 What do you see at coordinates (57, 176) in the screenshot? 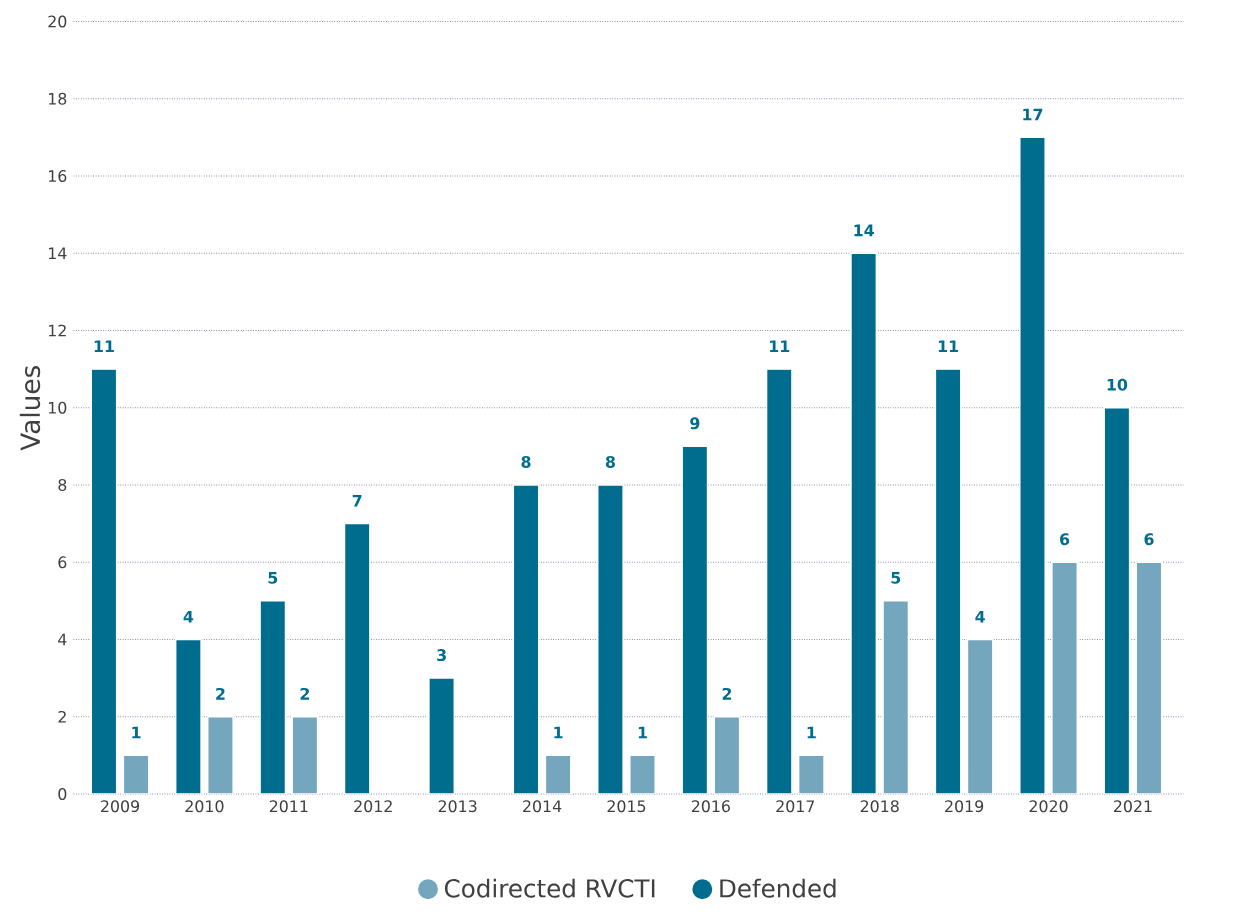
I see `y-tick-label: 16` at bounding box center [57, 176].